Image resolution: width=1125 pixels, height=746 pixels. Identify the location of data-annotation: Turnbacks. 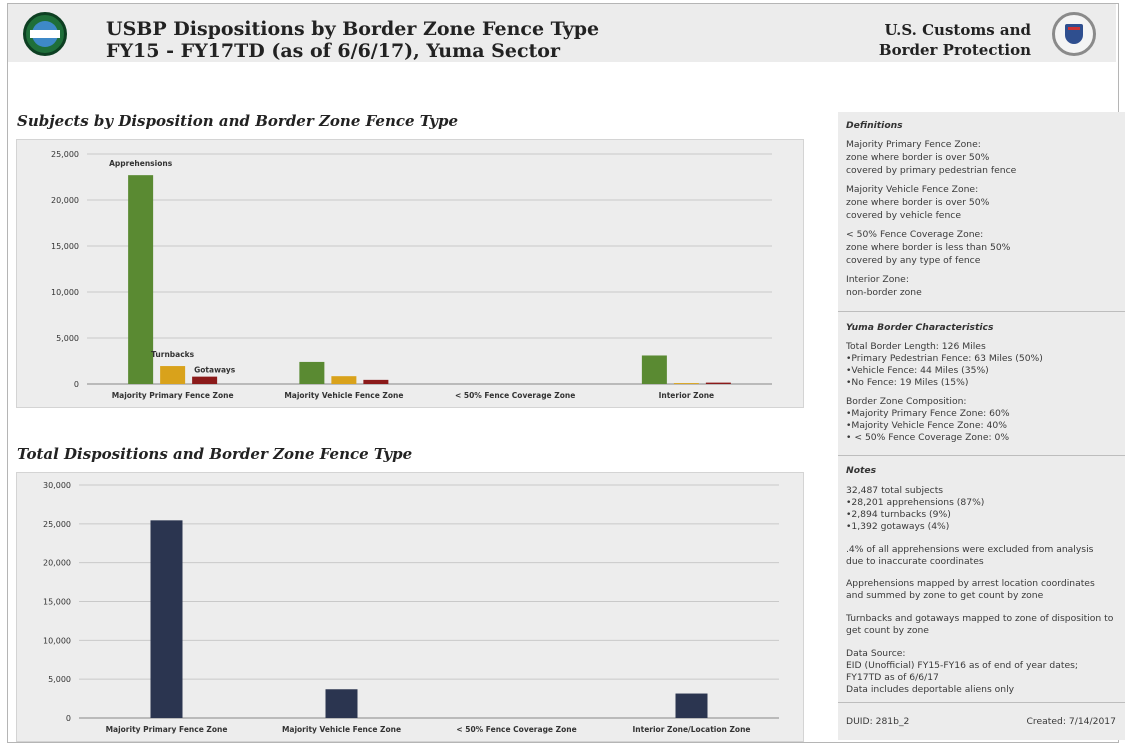
(173, 354).